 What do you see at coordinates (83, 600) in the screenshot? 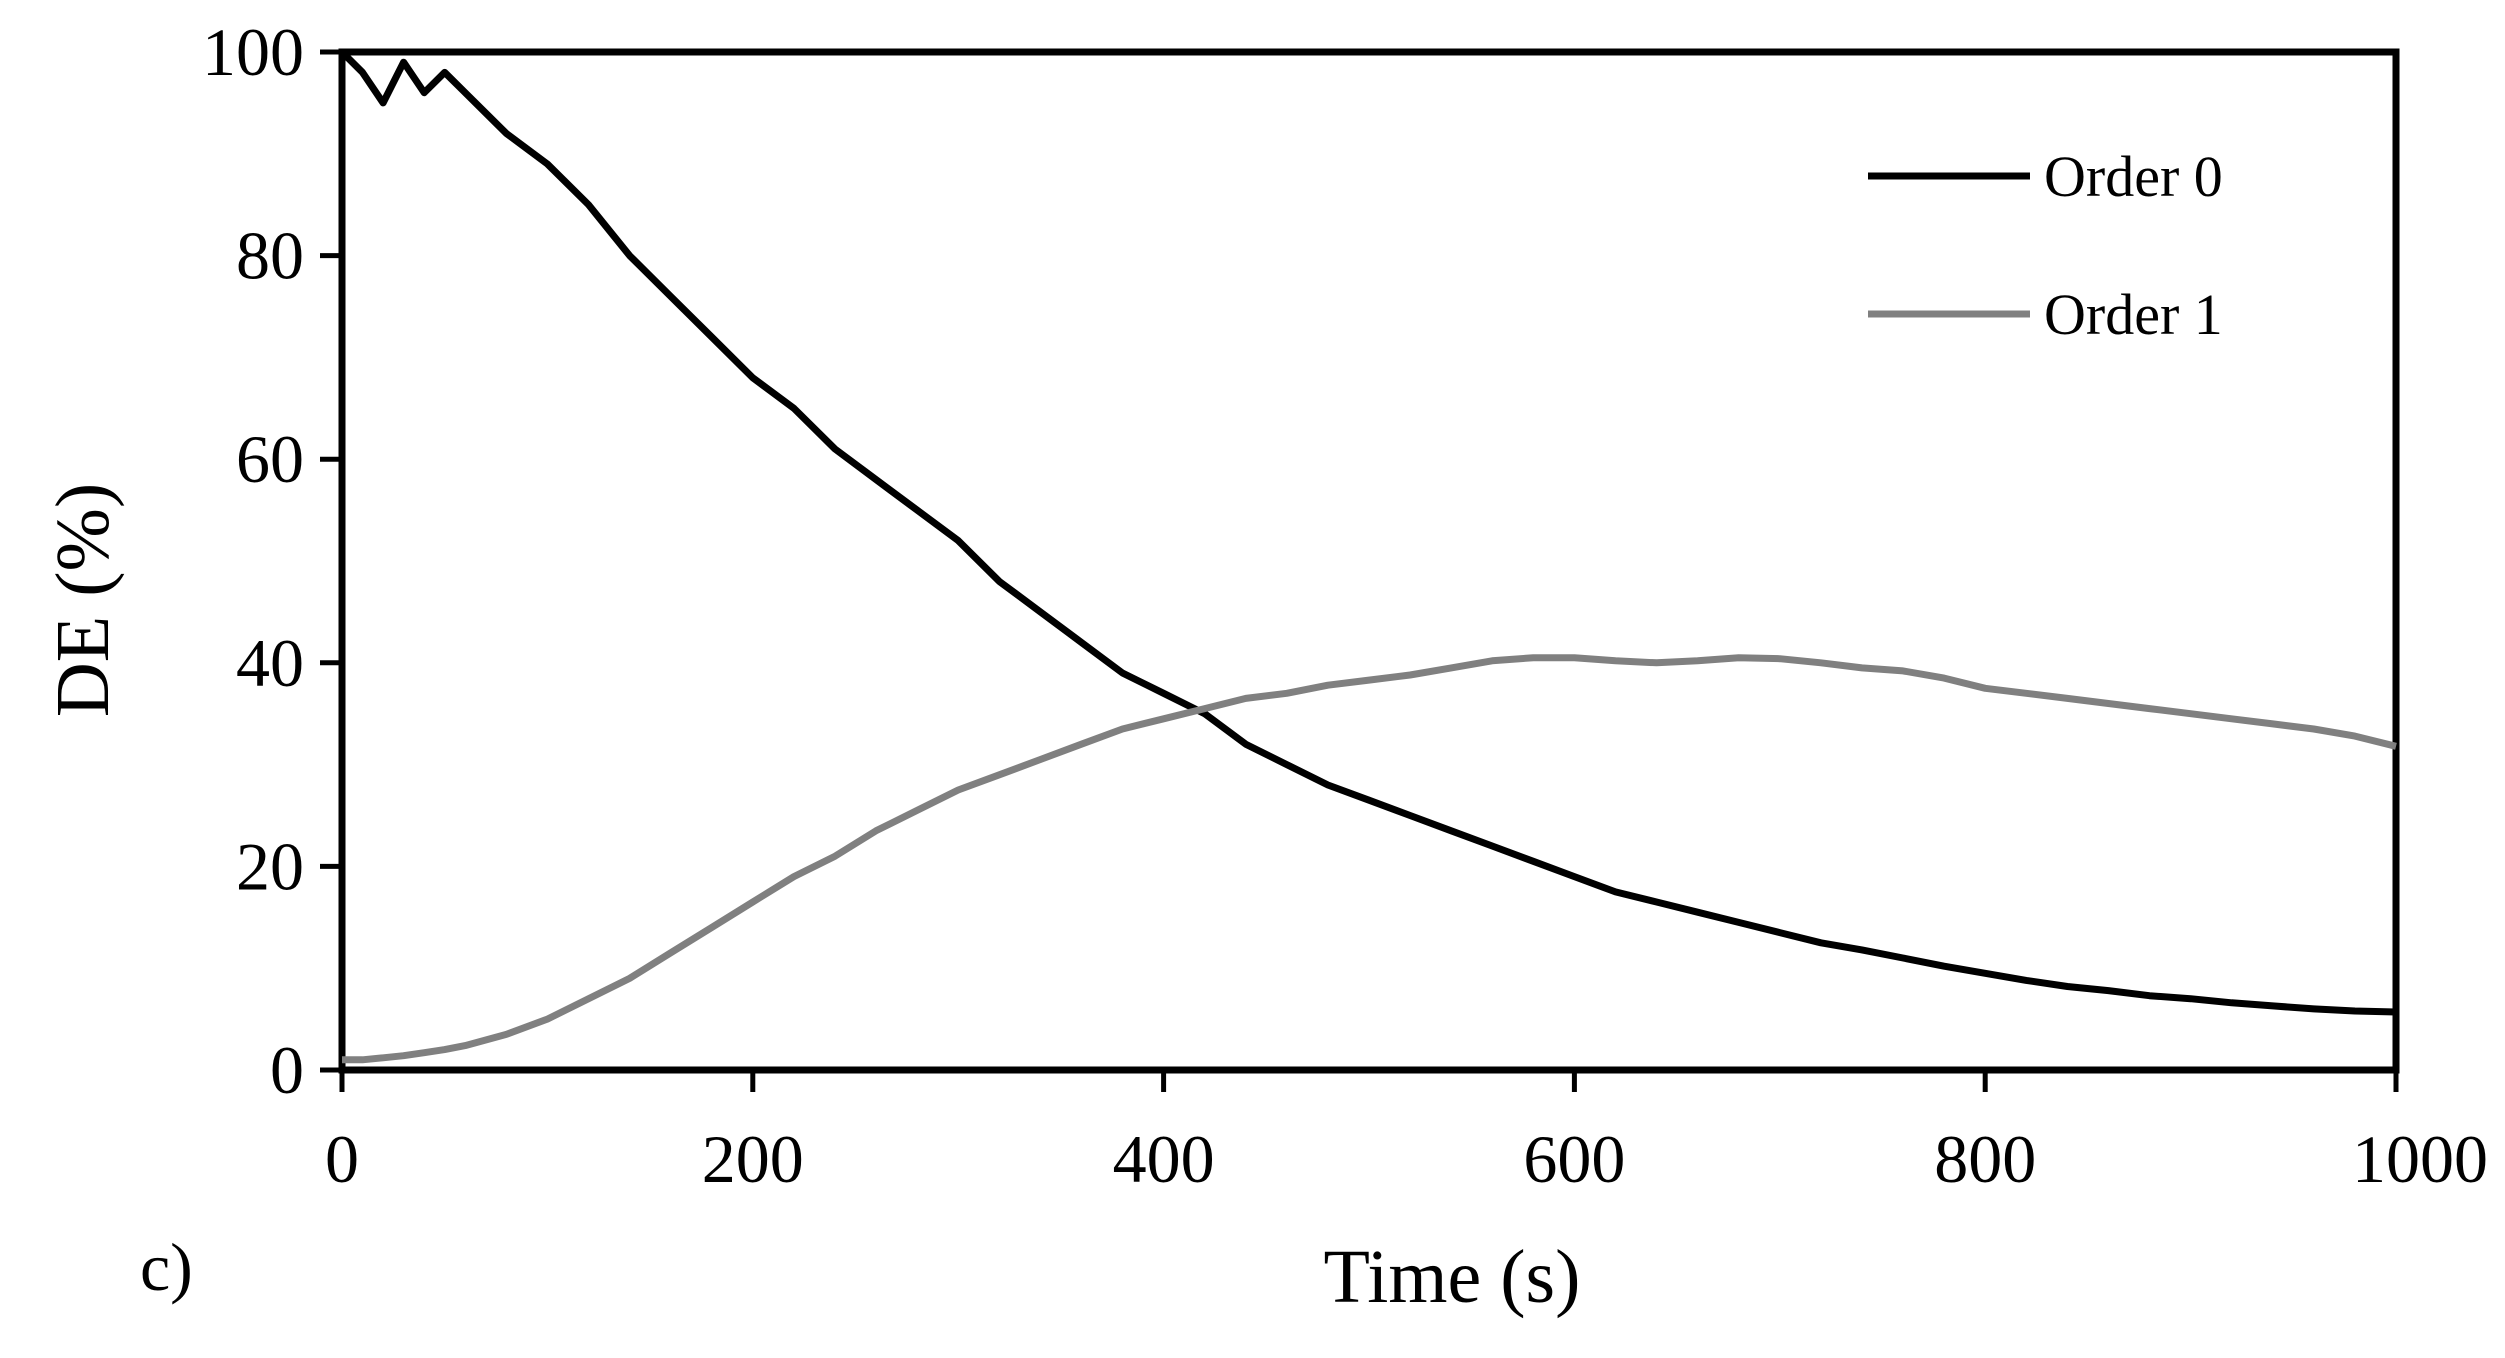
I see `y-axis-label: DE (%)` at bounding box center [83, 600].